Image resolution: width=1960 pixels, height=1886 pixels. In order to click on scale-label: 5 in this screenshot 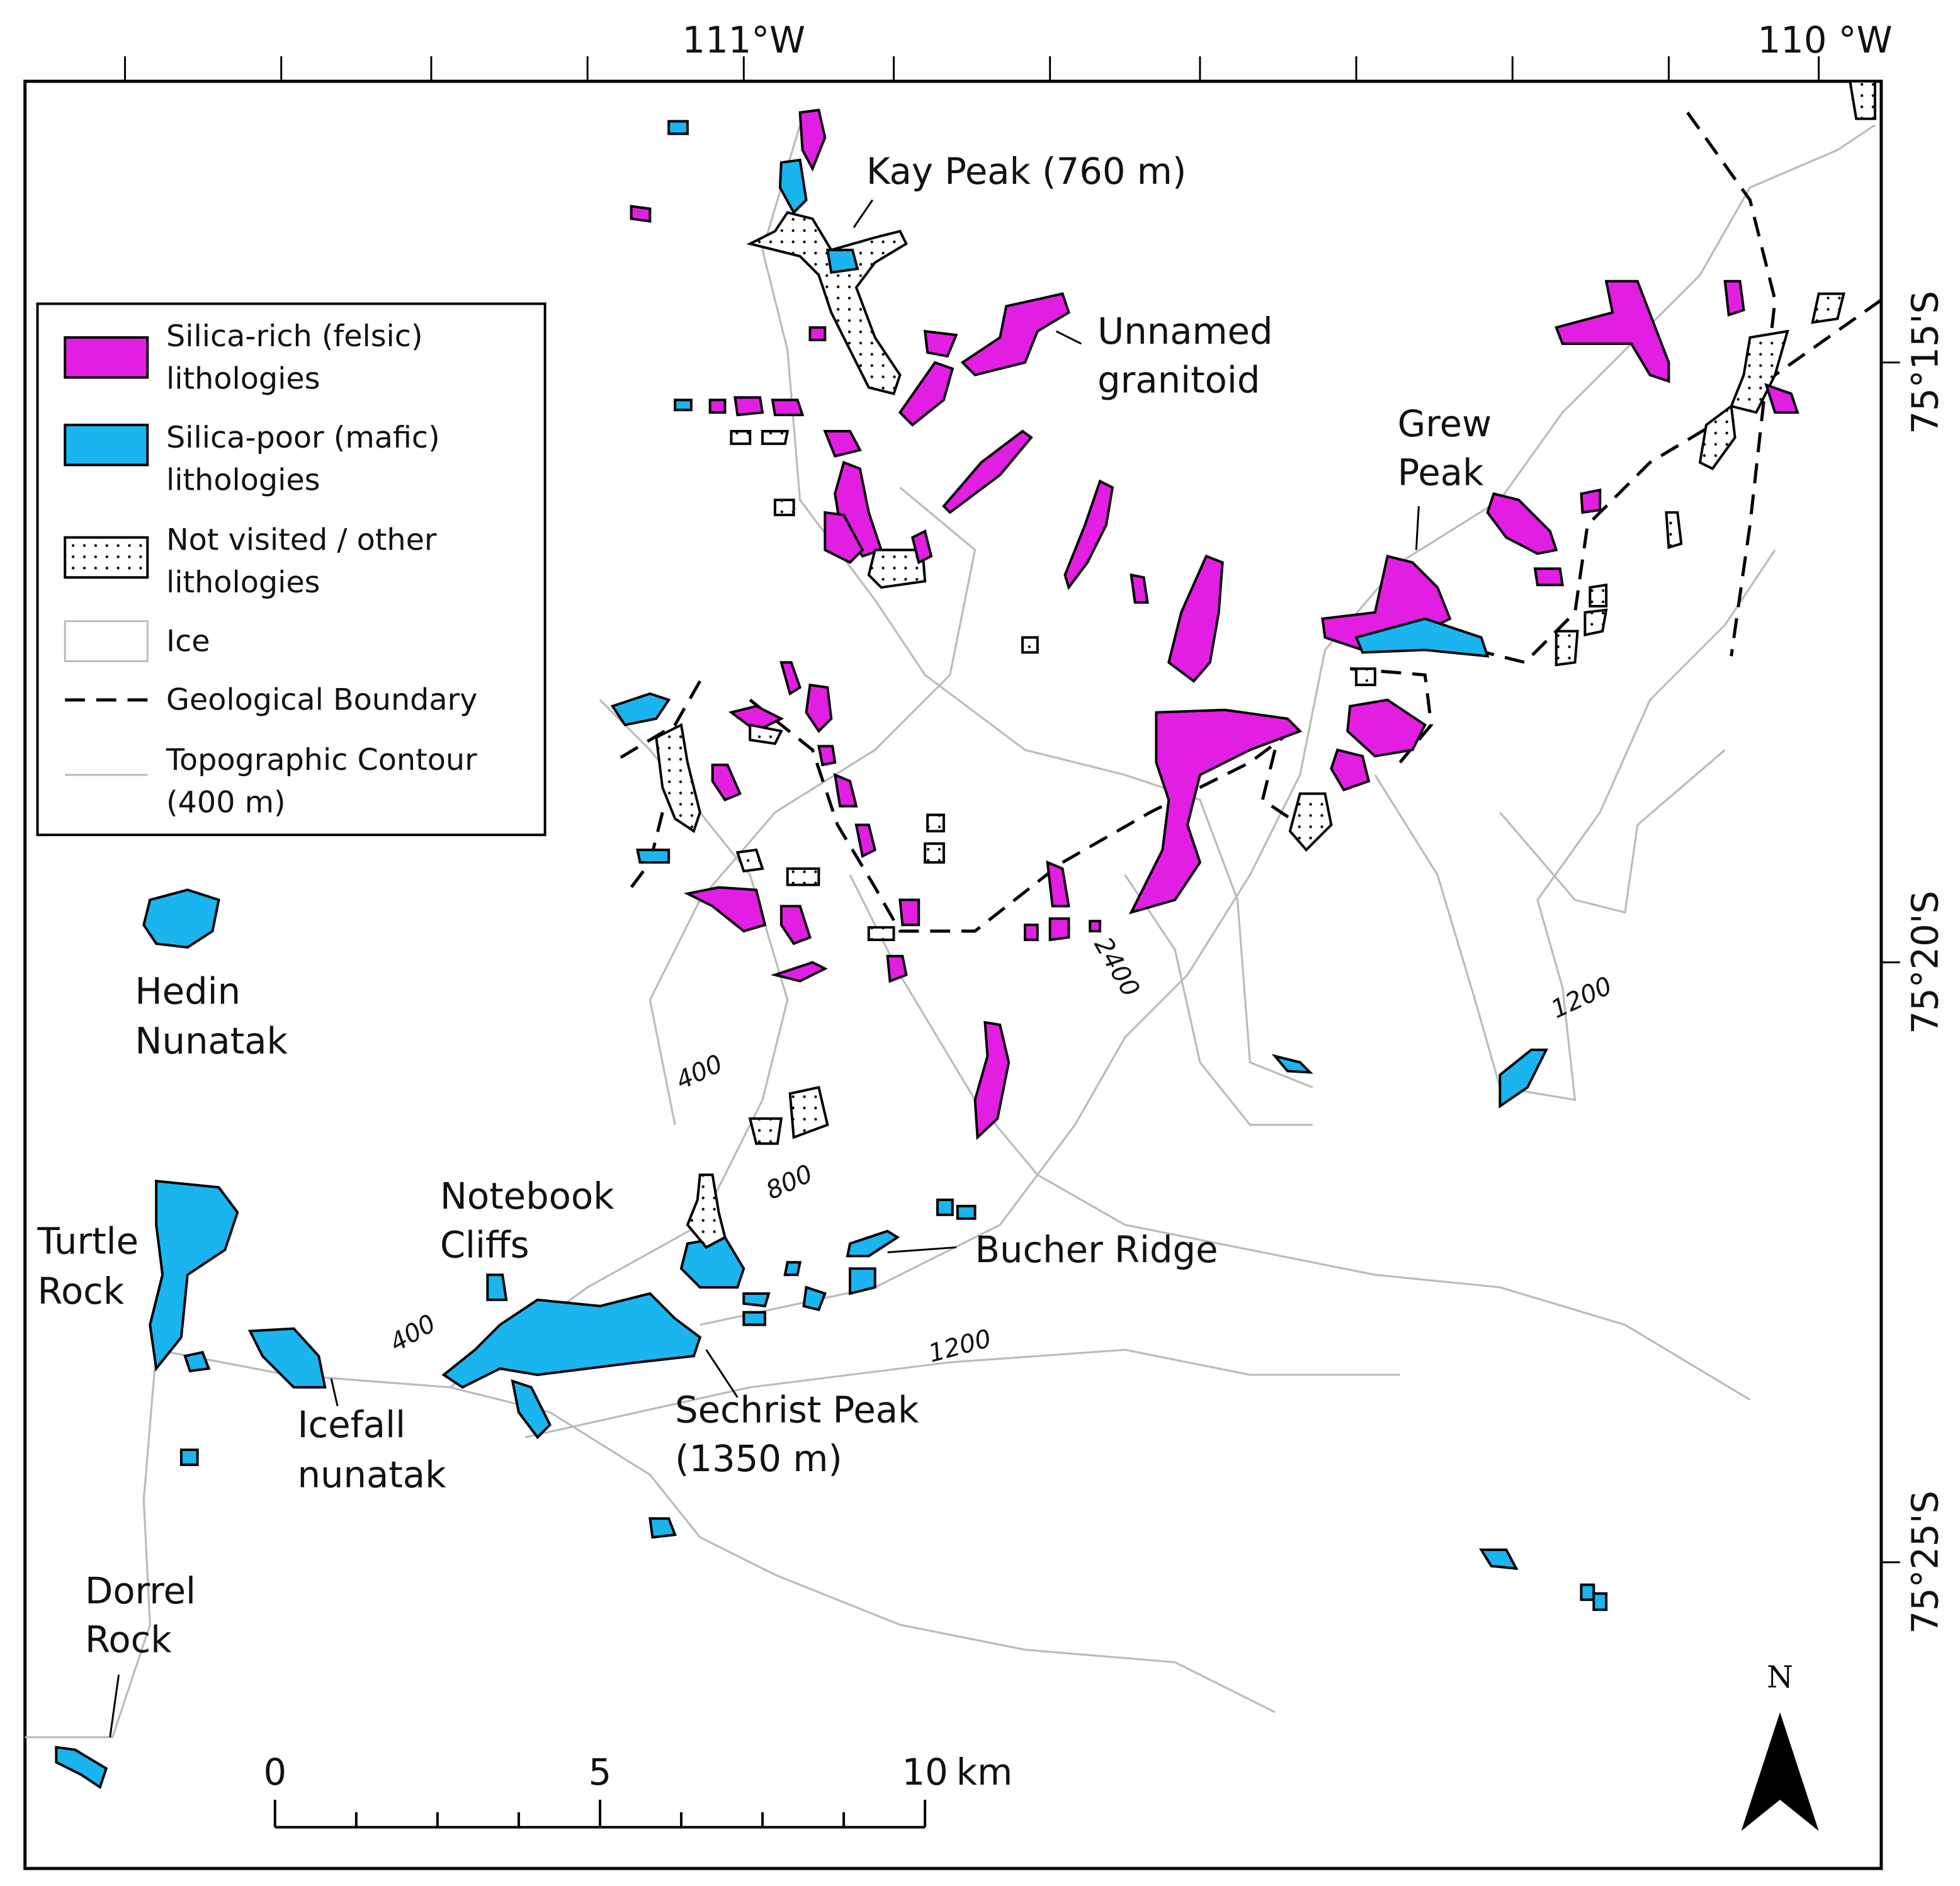, I will do `click(600, 1772)`.